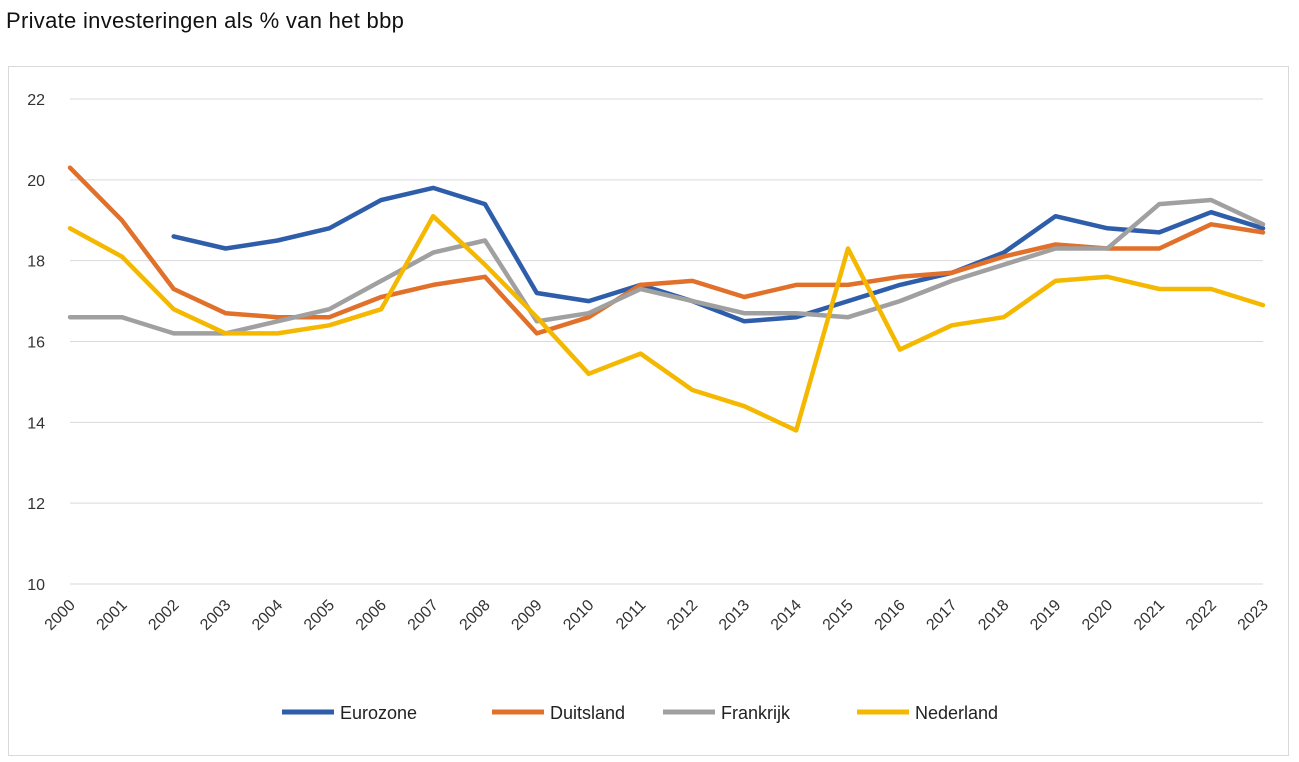  Describe the element at coordinates (36, 423) in the screenshot. I see `y-tick-label: 14` at that location.